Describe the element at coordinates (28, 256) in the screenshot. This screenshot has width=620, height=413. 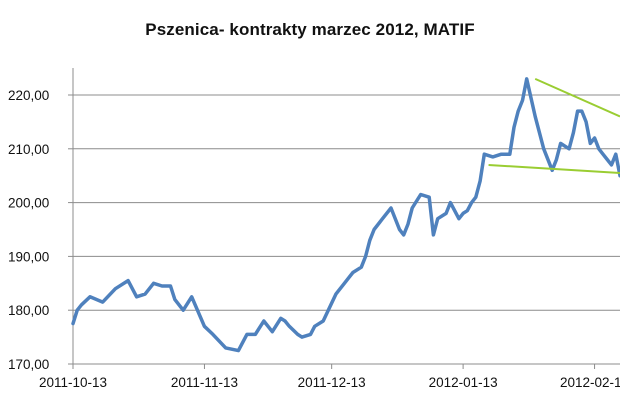
I see `y-tick-label: 190,00` at that location.